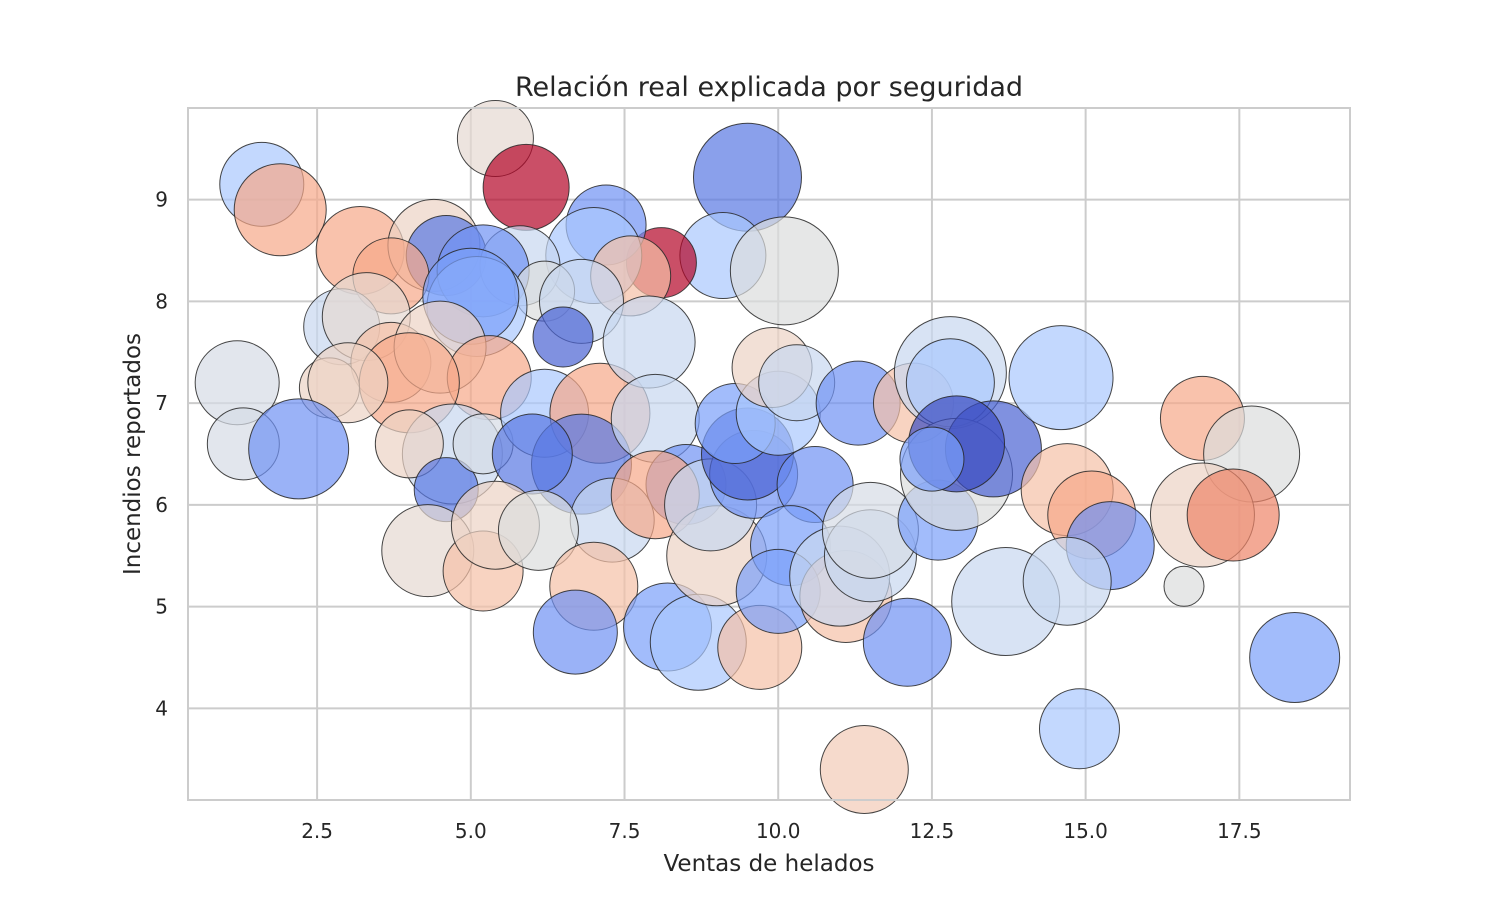  Describe the element at coordinates (161, 454) in the screenshot. I see `y-tick-labels: 4 5 6 7 8 9` at that location.